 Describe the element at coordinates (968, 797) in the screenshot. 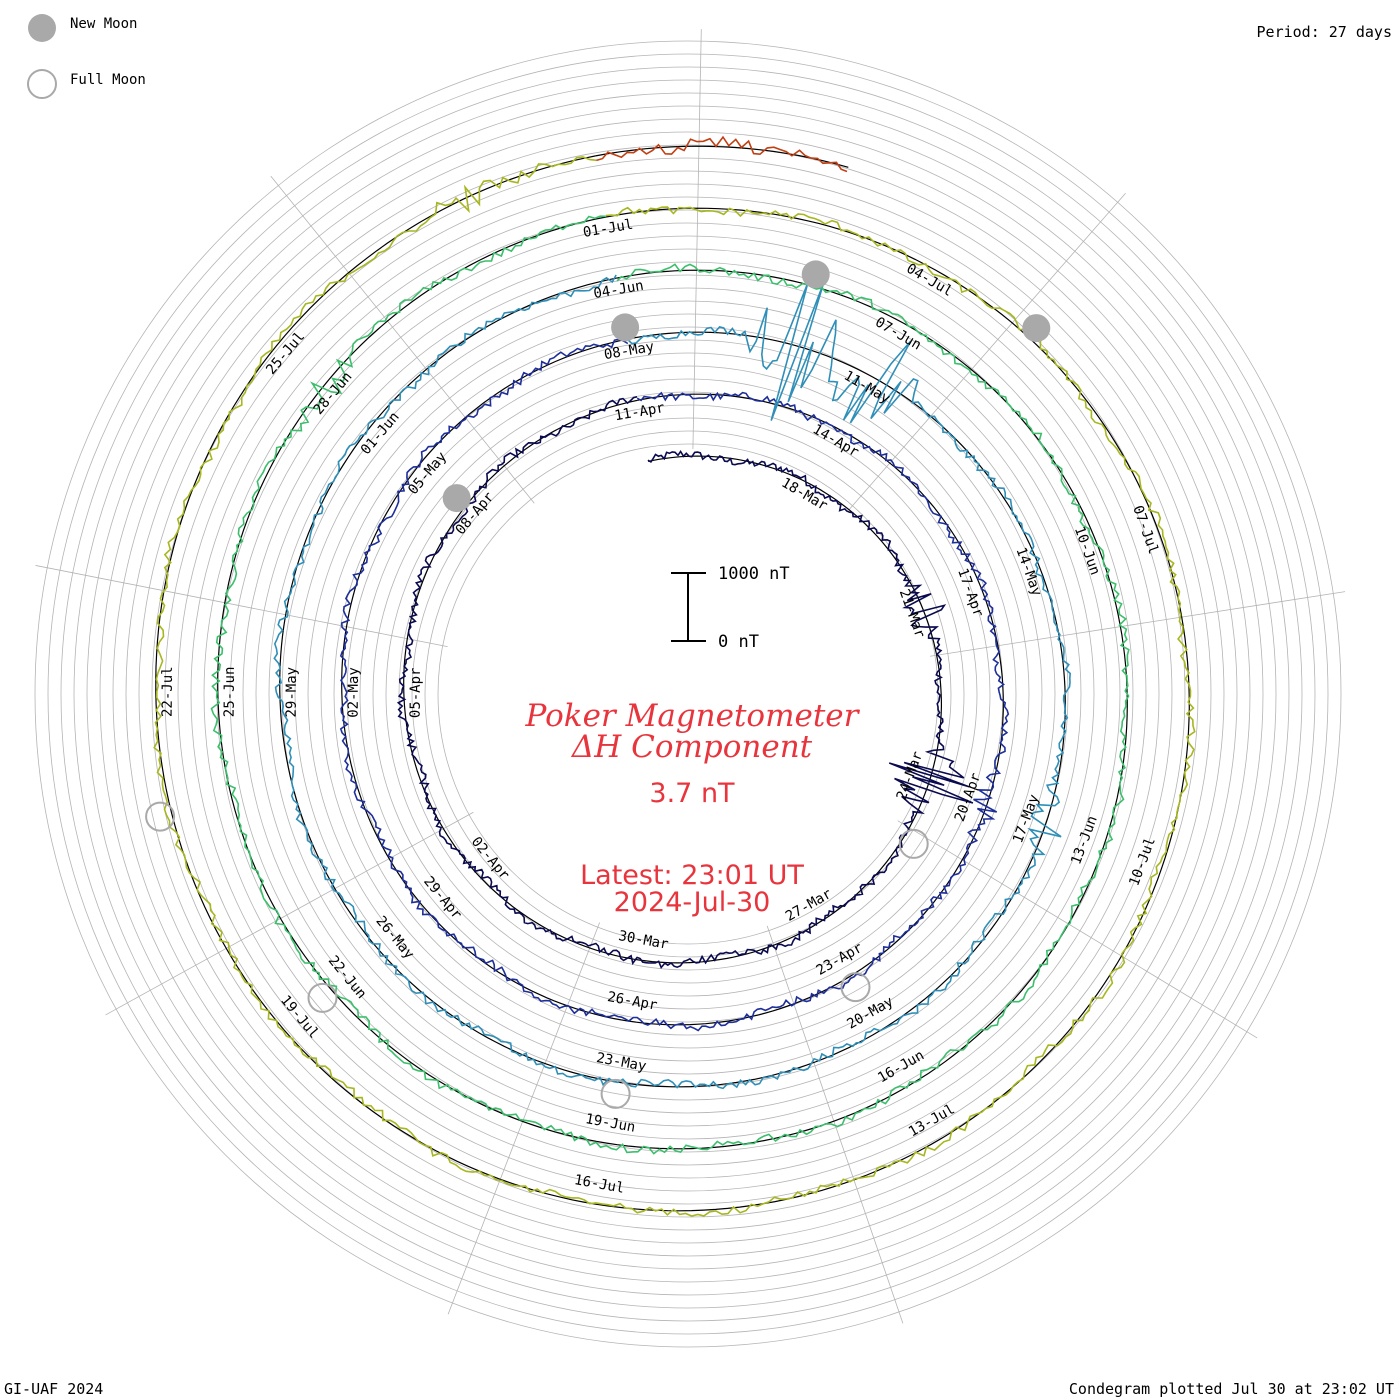

I see `date-label: 20-Apr` at that location.